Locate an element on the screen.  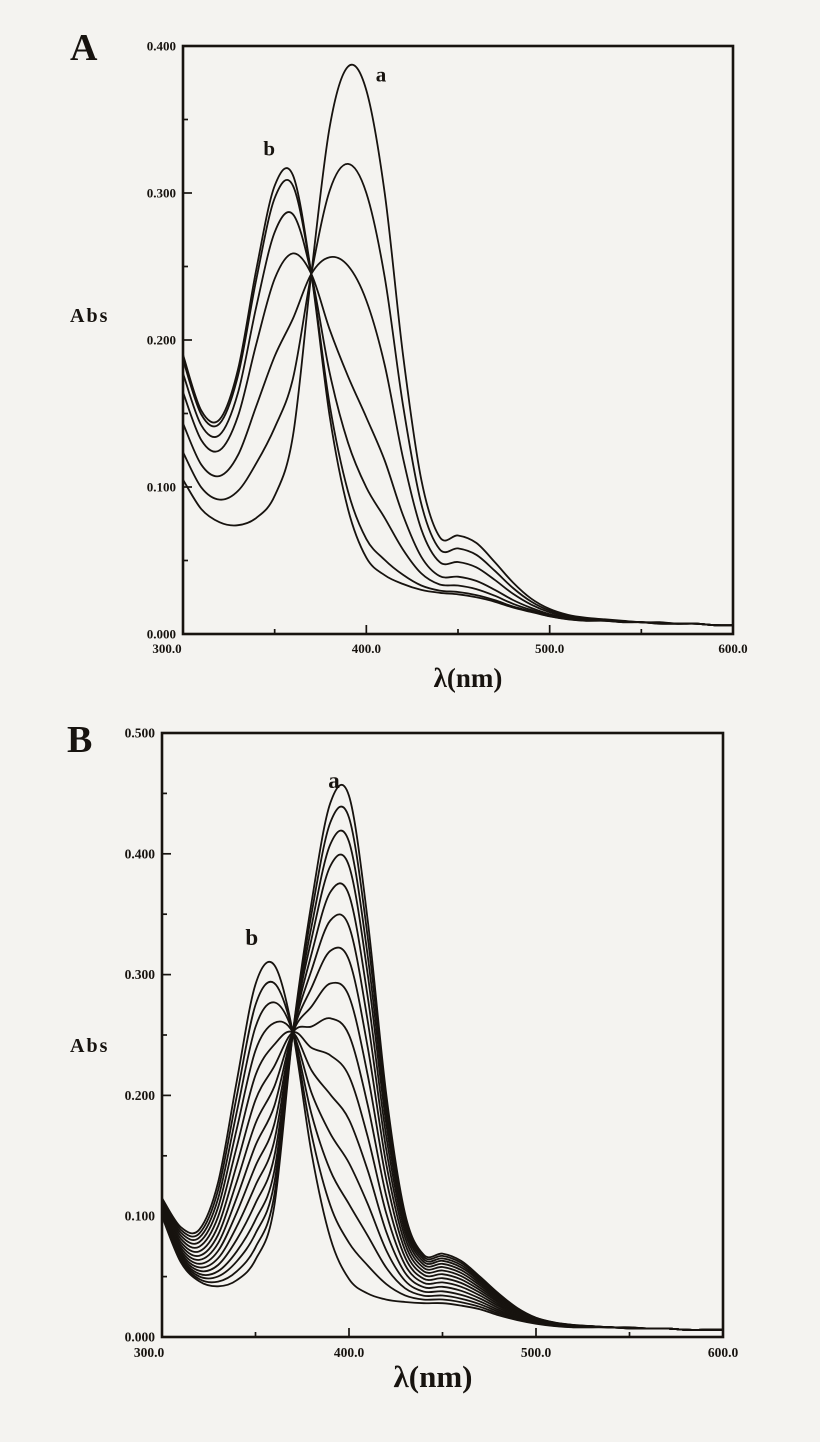
panel-a-letter: A is located at coordinates (84, 48).